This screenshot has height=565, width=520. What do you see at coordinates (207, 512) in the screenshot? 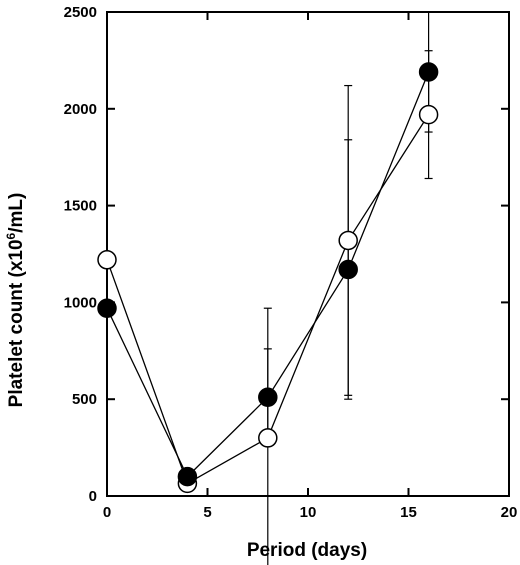
I see `x-tick-label: 5` at bounding box center [207, 512].